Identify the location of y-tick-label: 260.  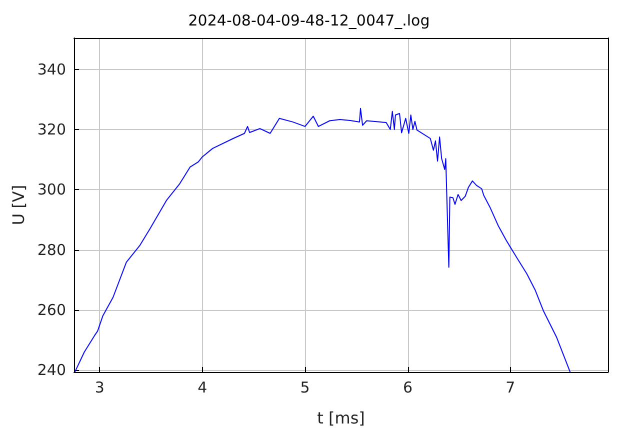
(51, 310).